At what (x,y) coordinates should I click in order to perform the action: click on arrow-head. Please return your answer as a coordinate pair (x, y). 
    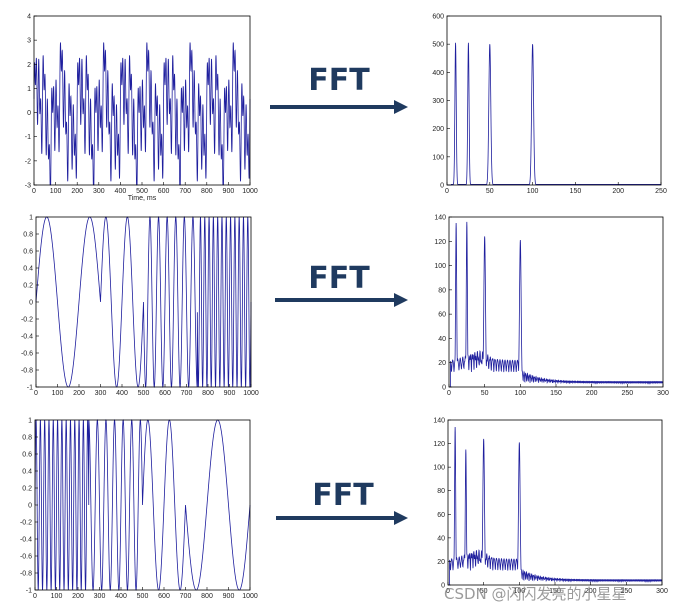
    Looking at the image, I should click on (401, 518).